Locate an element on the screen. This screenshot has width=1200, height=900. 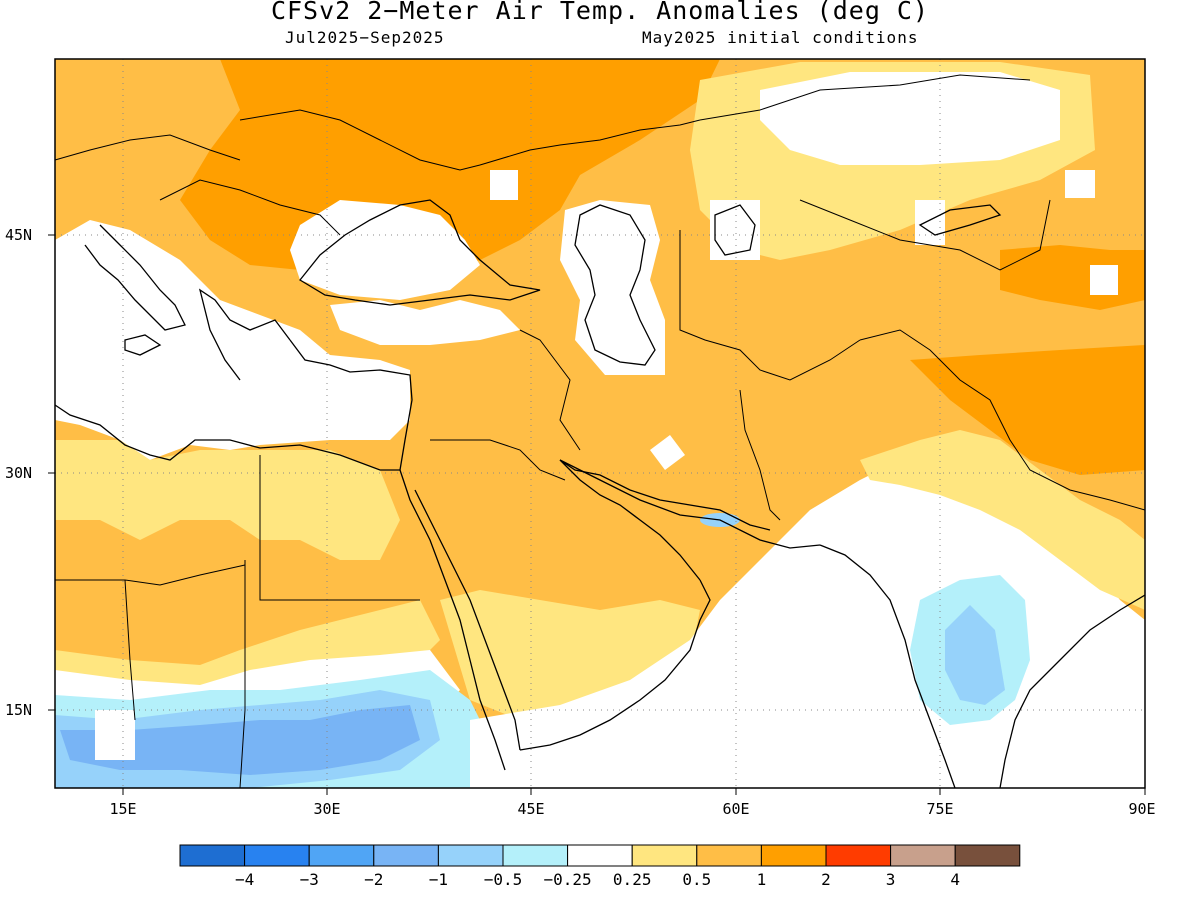
persian-gulf-coastline is located at coordinates (665, 520).